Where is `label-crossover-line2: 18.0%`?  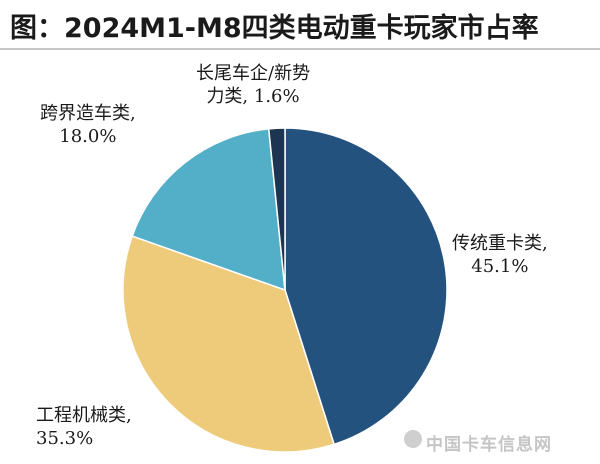 label-crossover-line2: 18.0% is located at coordinates (88, 136).